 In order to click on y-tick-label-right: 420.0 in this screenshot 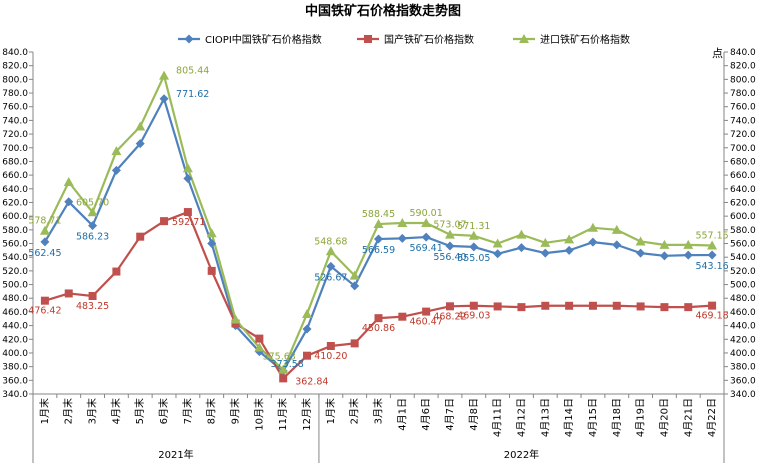, I will do `click(743, 340)`.